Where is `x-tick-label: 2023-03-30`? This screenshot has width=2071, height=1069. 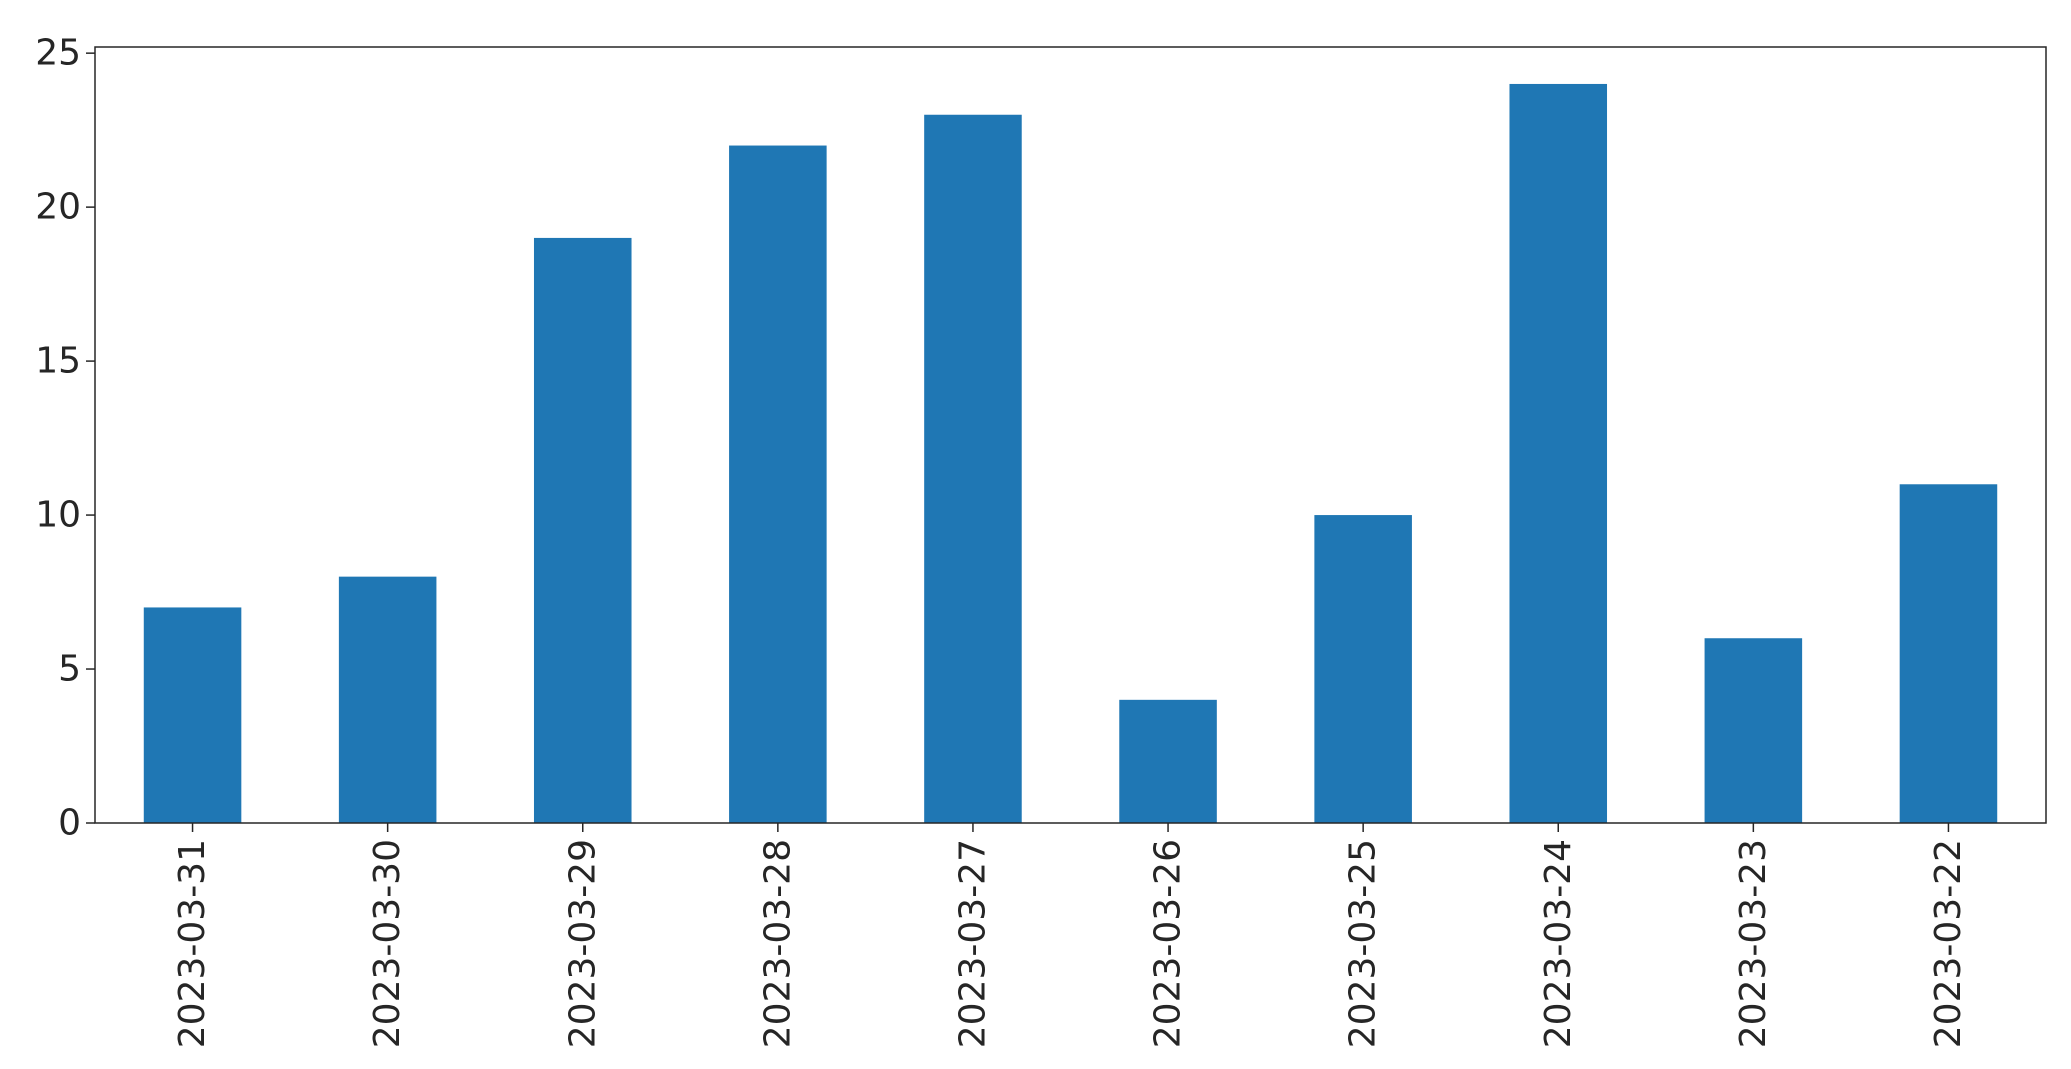 x-tick-label: 2023-03-30 is located at coordinates (387, 943).